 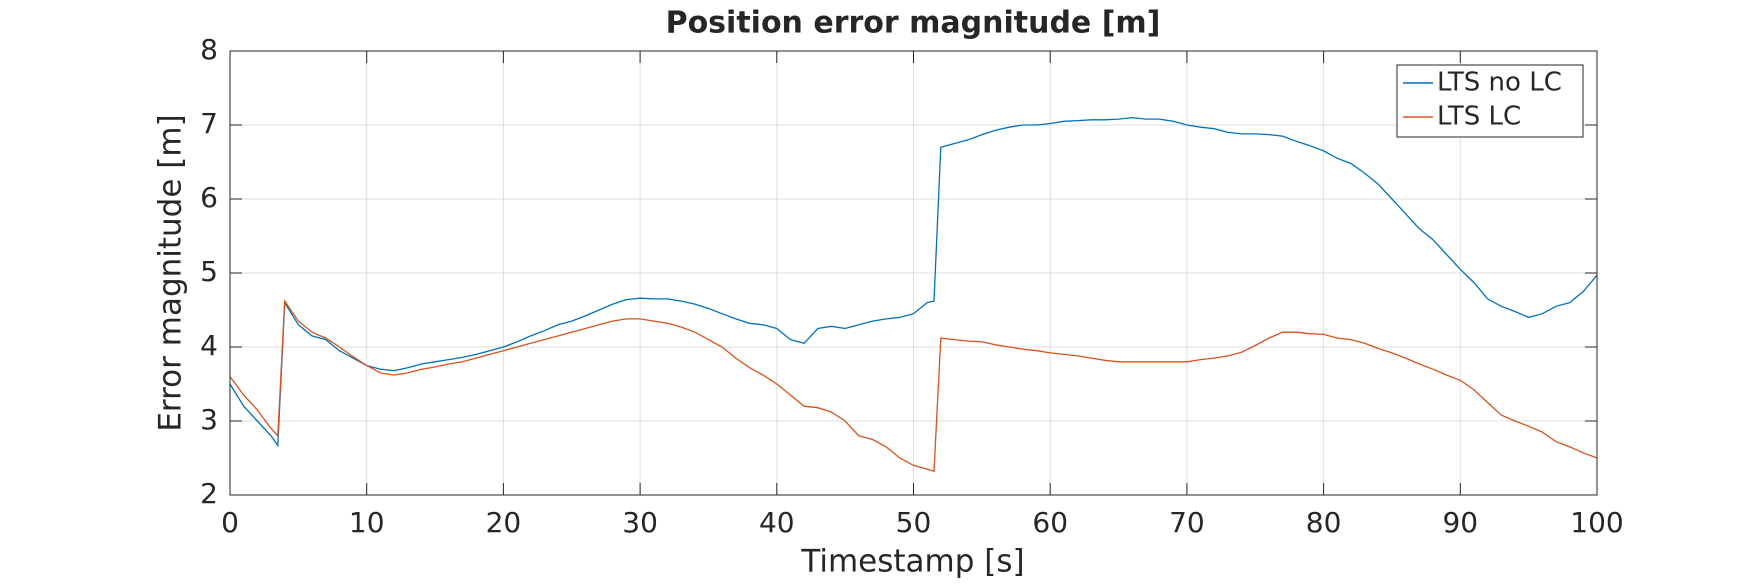 I want to click on x-tick-label: 0, so click(x=230, y=522).